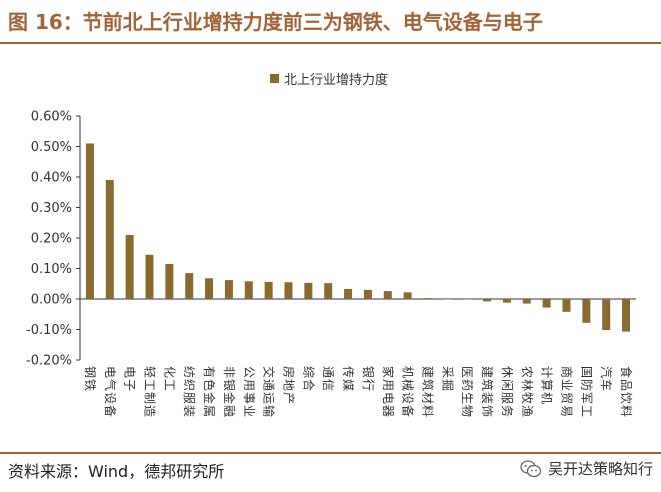 This screenshot has height=492, width=661. What do you see at coordinates (130, 379) in the screenshot?
I see `x-tick-label: 电子` at bounding box center [130, 379].